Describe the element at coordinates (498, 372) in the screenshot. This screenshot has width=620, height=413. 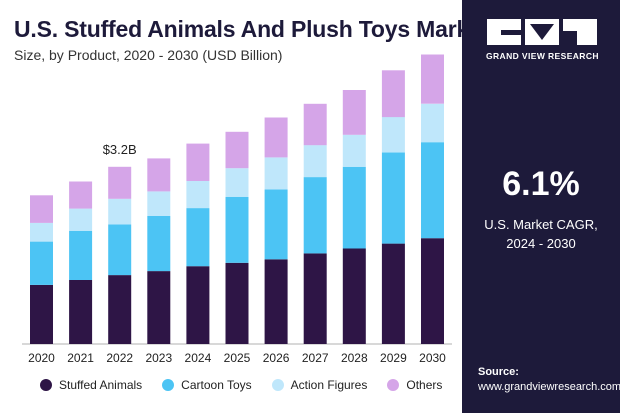
I see `source-label: Source:` at that location.